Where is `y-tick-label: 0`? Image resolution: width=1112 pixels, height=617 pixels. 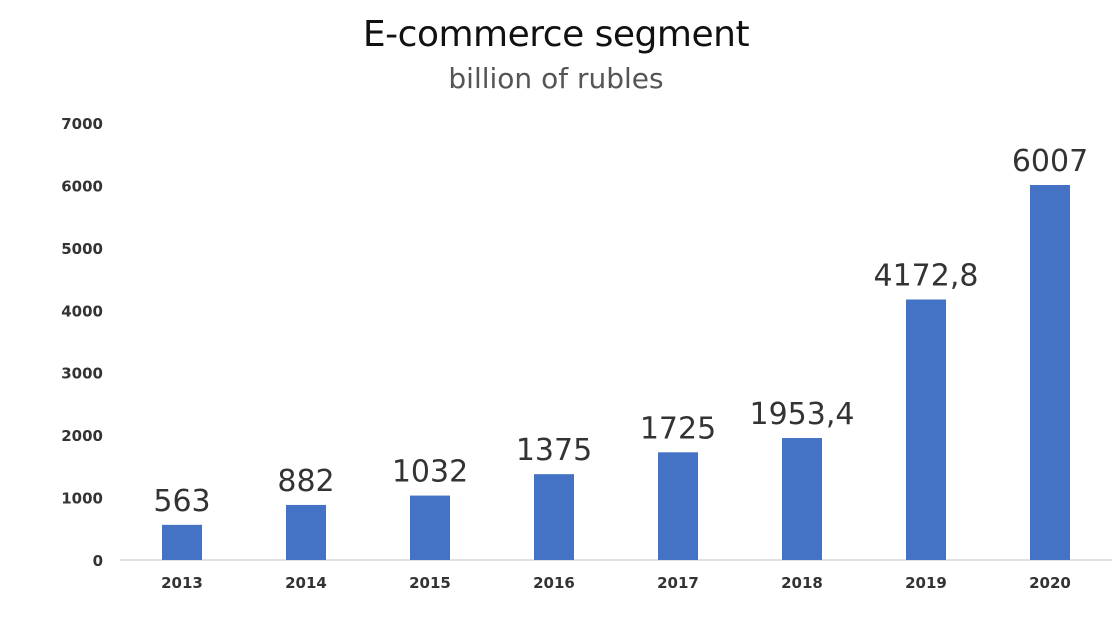
y-tick-label: 0 is located at coordinates (98, 561).